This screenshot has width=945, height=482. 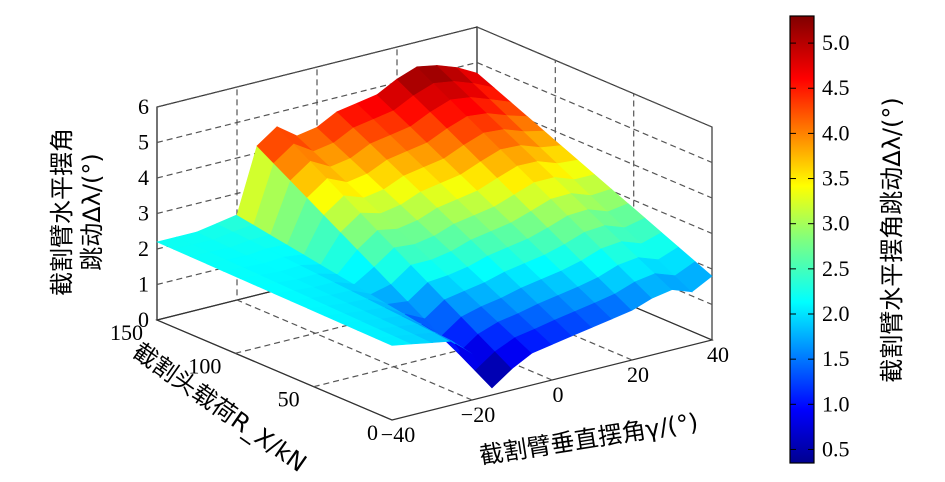 What do you see at coordinates (718, 354) in the screenshot?
I see `x-tick-label: 40` at bounding box center [718, 354].